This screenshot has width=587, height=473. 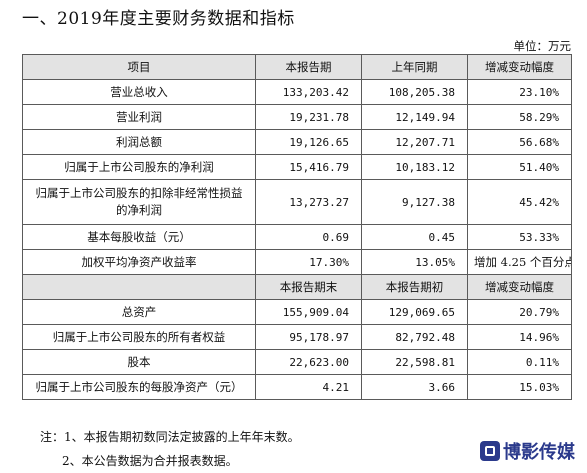 I want to click on subheader-cell-period-start: 本报告期初, so click(x=414, y=287).